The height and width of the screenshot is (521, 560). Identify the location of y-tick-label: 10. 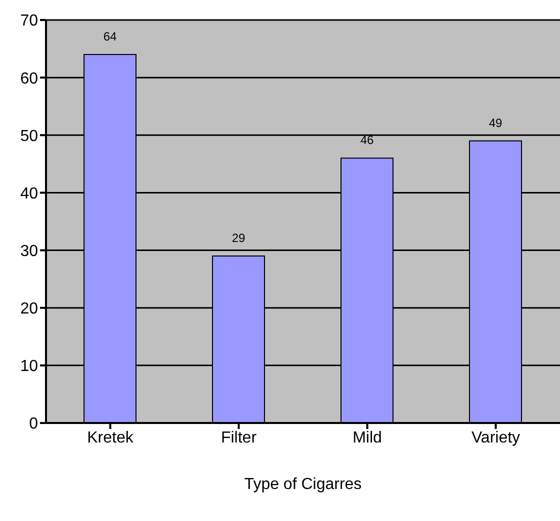
(29, 367).